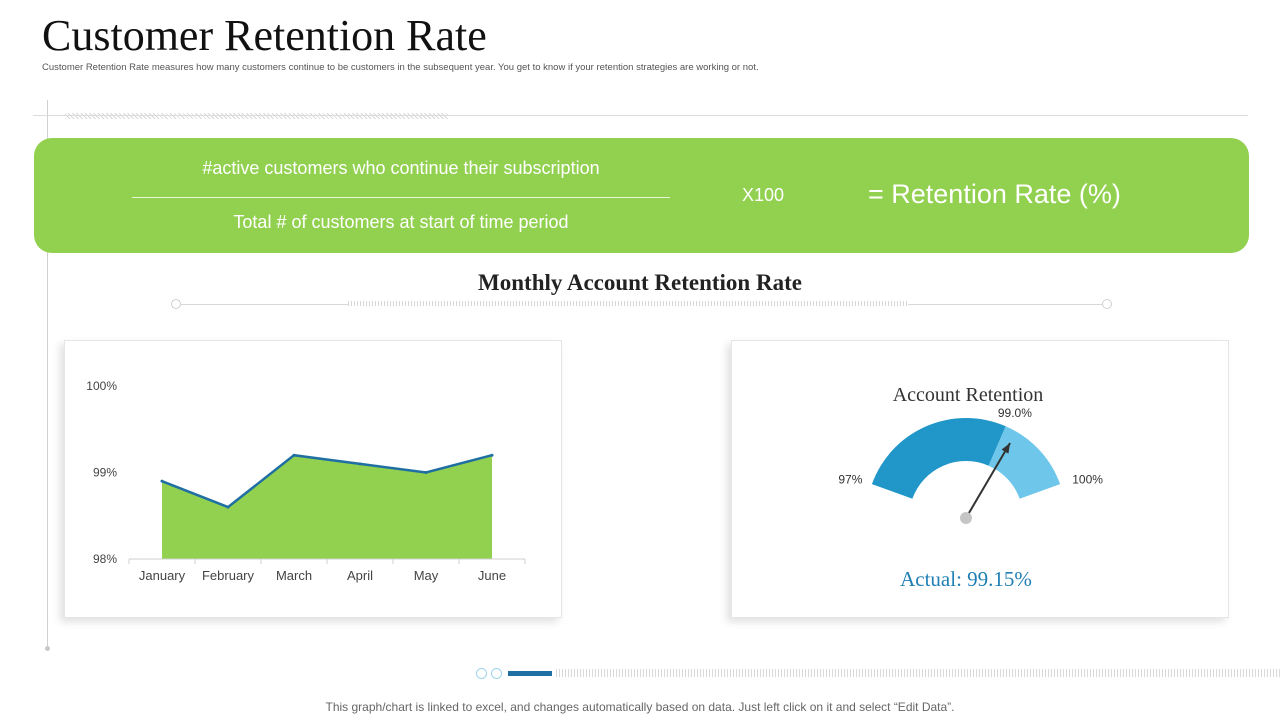  Describe the element at coordinates (988, 480) in the screenshot. I see `gauge-needle` at that location.